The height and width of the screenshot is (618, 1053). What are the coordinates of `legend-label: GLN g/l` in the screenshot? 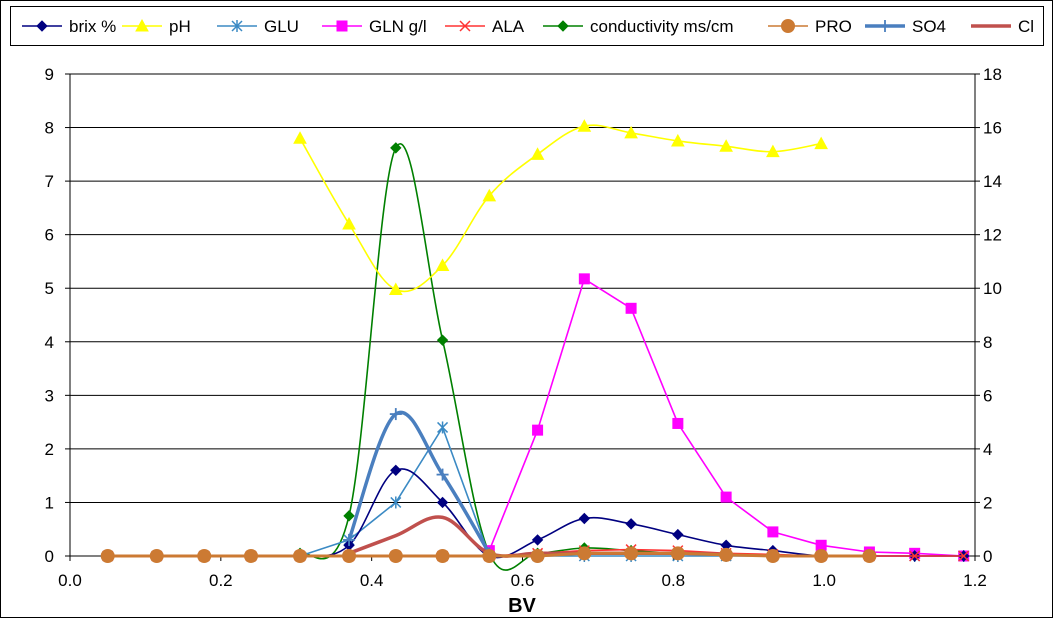 It's located at (398, 26).